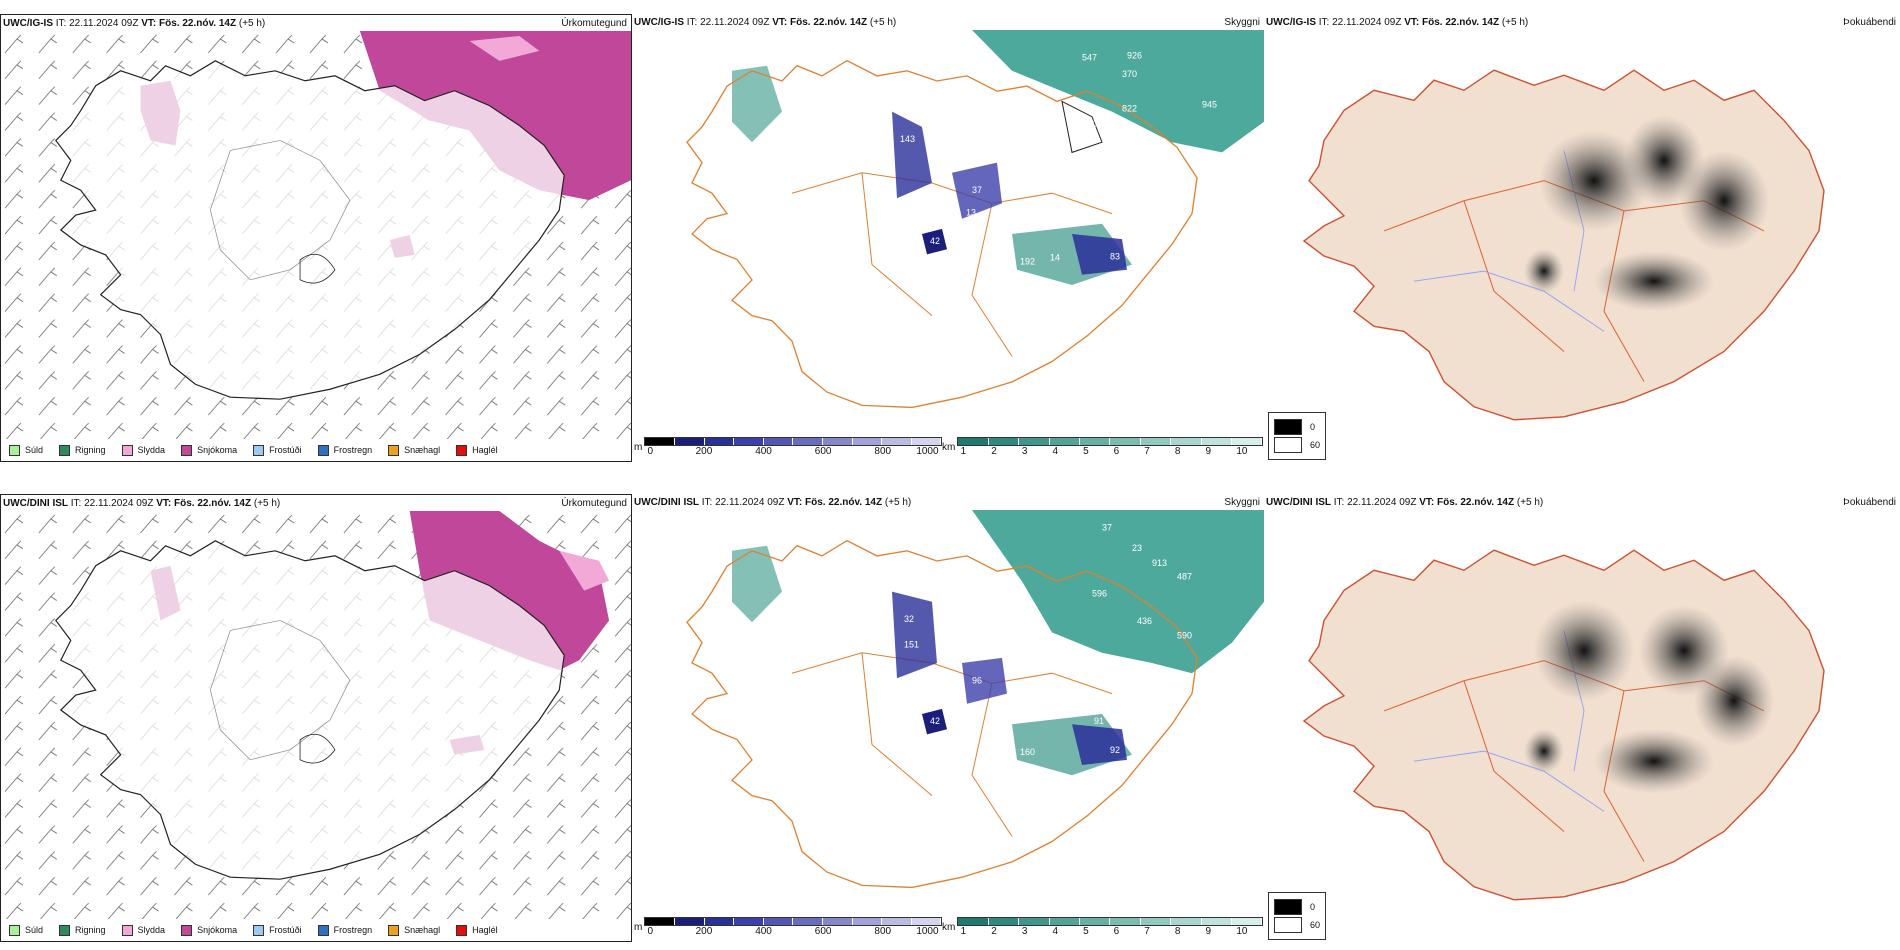  Describe the element at coordinates (34, 930) in the screenshot. I see `legend-label: Súld` at that location.